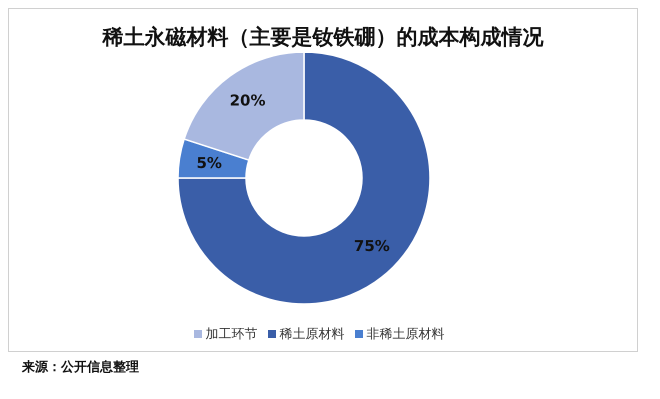  Describe the element at coordinates (80, 367) in the screenshot. I see `source-note: 来源：公开信息整理` at that location.